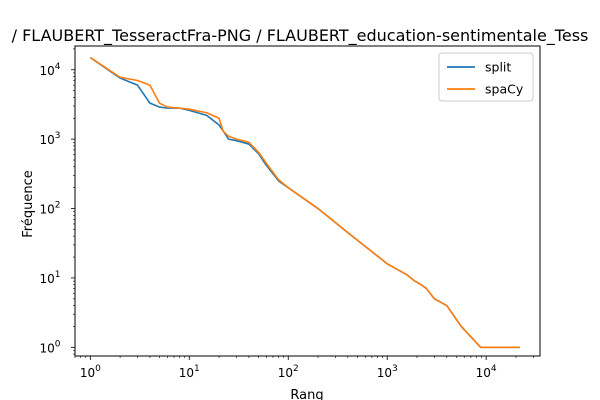 Image resolution: width=600 pixels, height=400 pixels. Describe the element at coordinates (486, 372) in the screenshot. I see `x-tick-label: 10⁴` at that location.